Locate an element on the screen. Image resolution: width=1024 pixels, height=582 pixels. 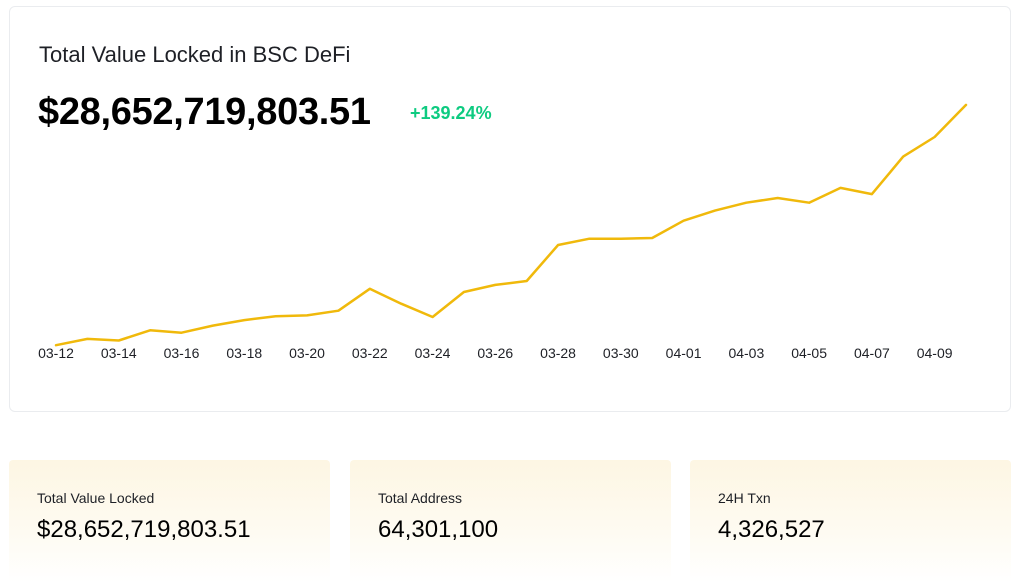
x-tick-label: 04-03 is located at coordinates (746, 353).